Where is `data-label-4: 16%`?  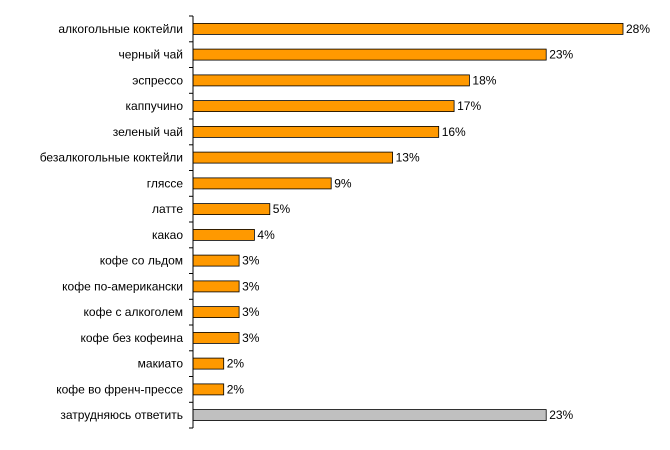
data-label-4: 16% is located at coordinates (454, 132).